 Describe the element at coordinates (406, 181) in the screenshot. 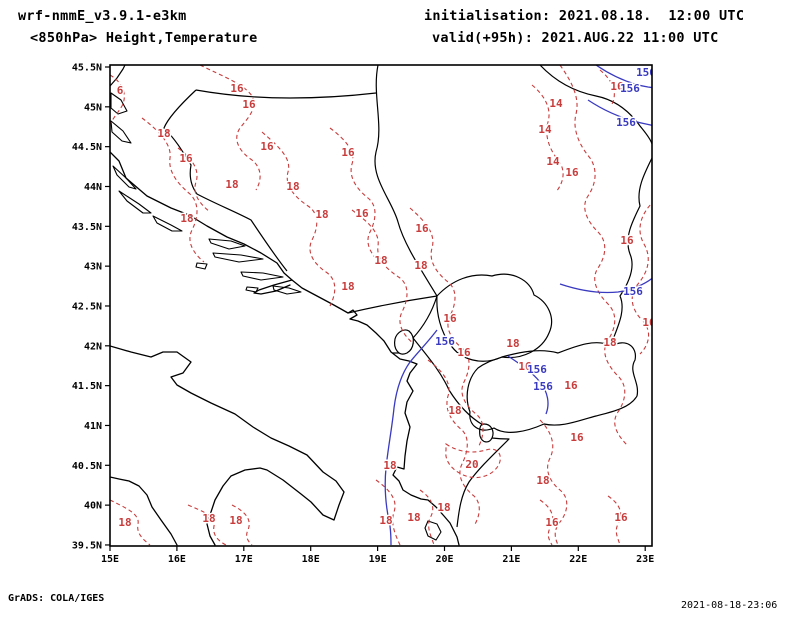

I see `border-serbia-west` at that location.